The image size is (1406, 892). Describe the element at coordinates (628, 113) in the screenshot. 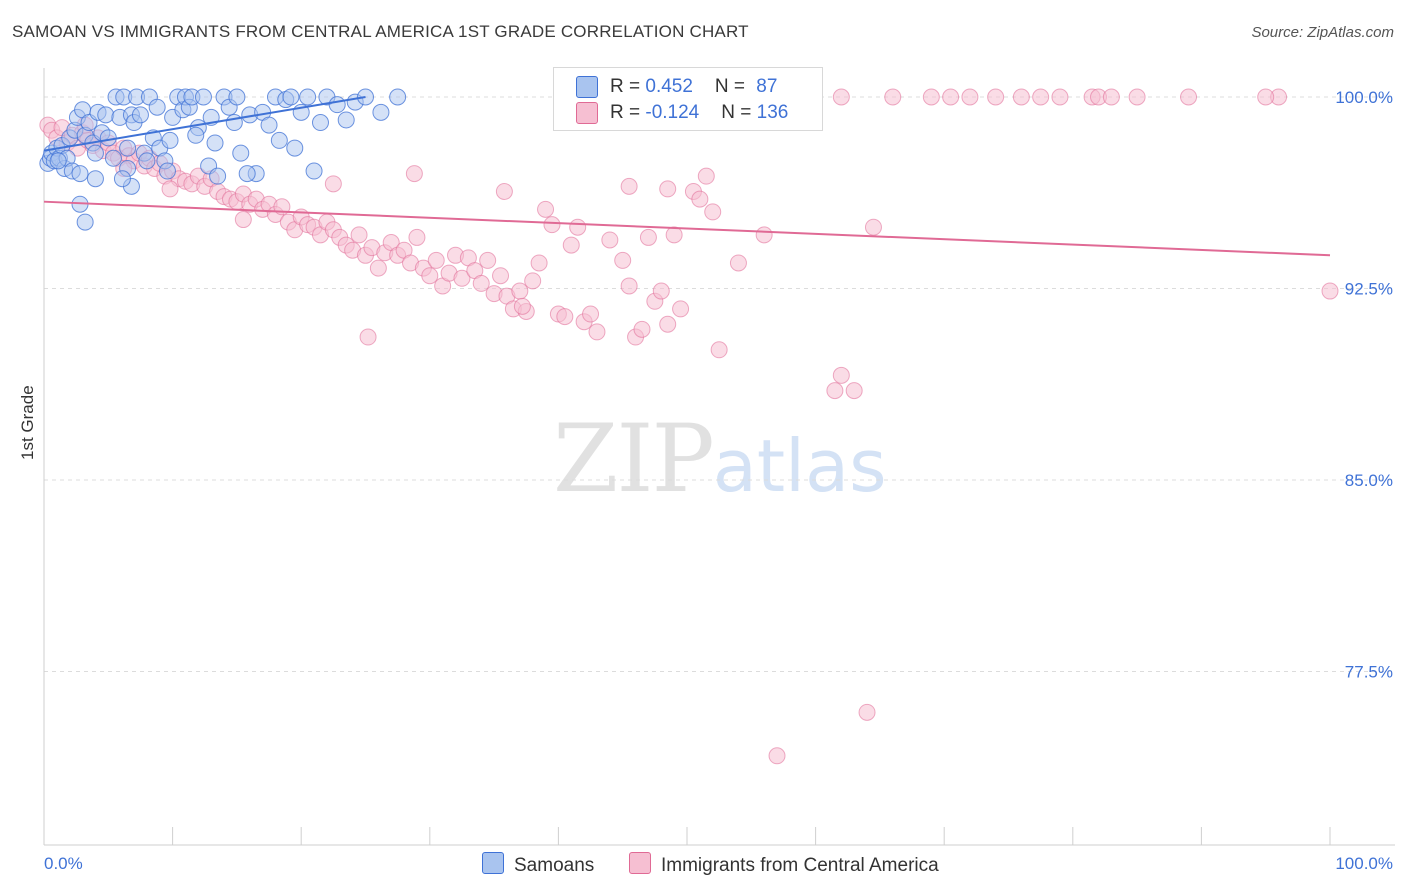

I see `legend-r-label: R =` at that location.